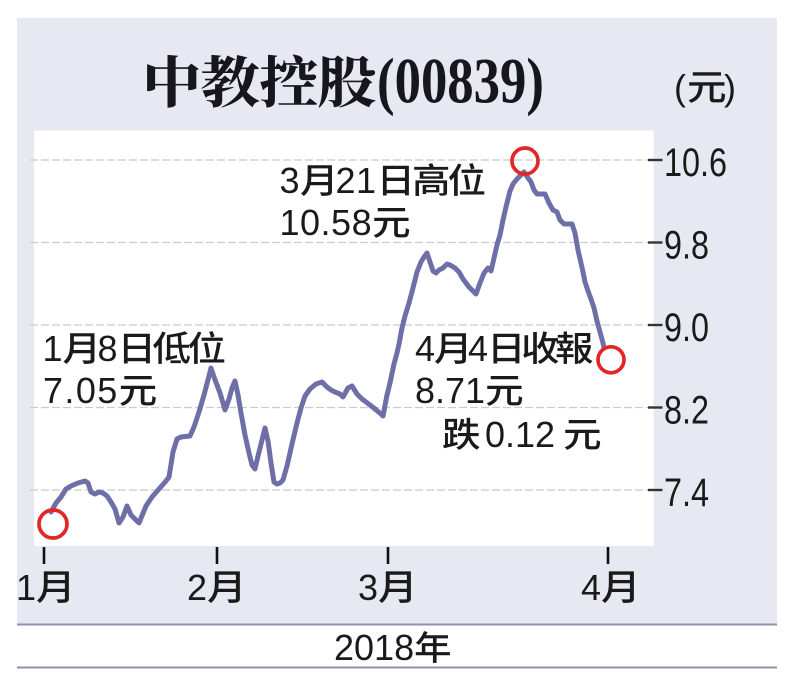  I want to click on svg-text: 8.71, so click(450, 390).